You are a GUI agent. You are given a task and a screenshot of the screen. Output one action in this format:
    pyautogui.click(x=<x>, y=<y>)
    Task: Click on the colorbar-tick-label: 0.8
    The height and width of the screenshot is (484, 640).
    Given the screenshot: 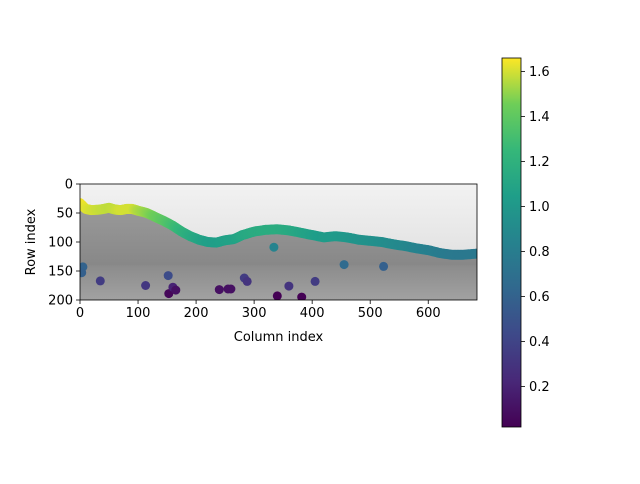 What is the action you would take?
    pyautogui.click(x=539, y=252)
    